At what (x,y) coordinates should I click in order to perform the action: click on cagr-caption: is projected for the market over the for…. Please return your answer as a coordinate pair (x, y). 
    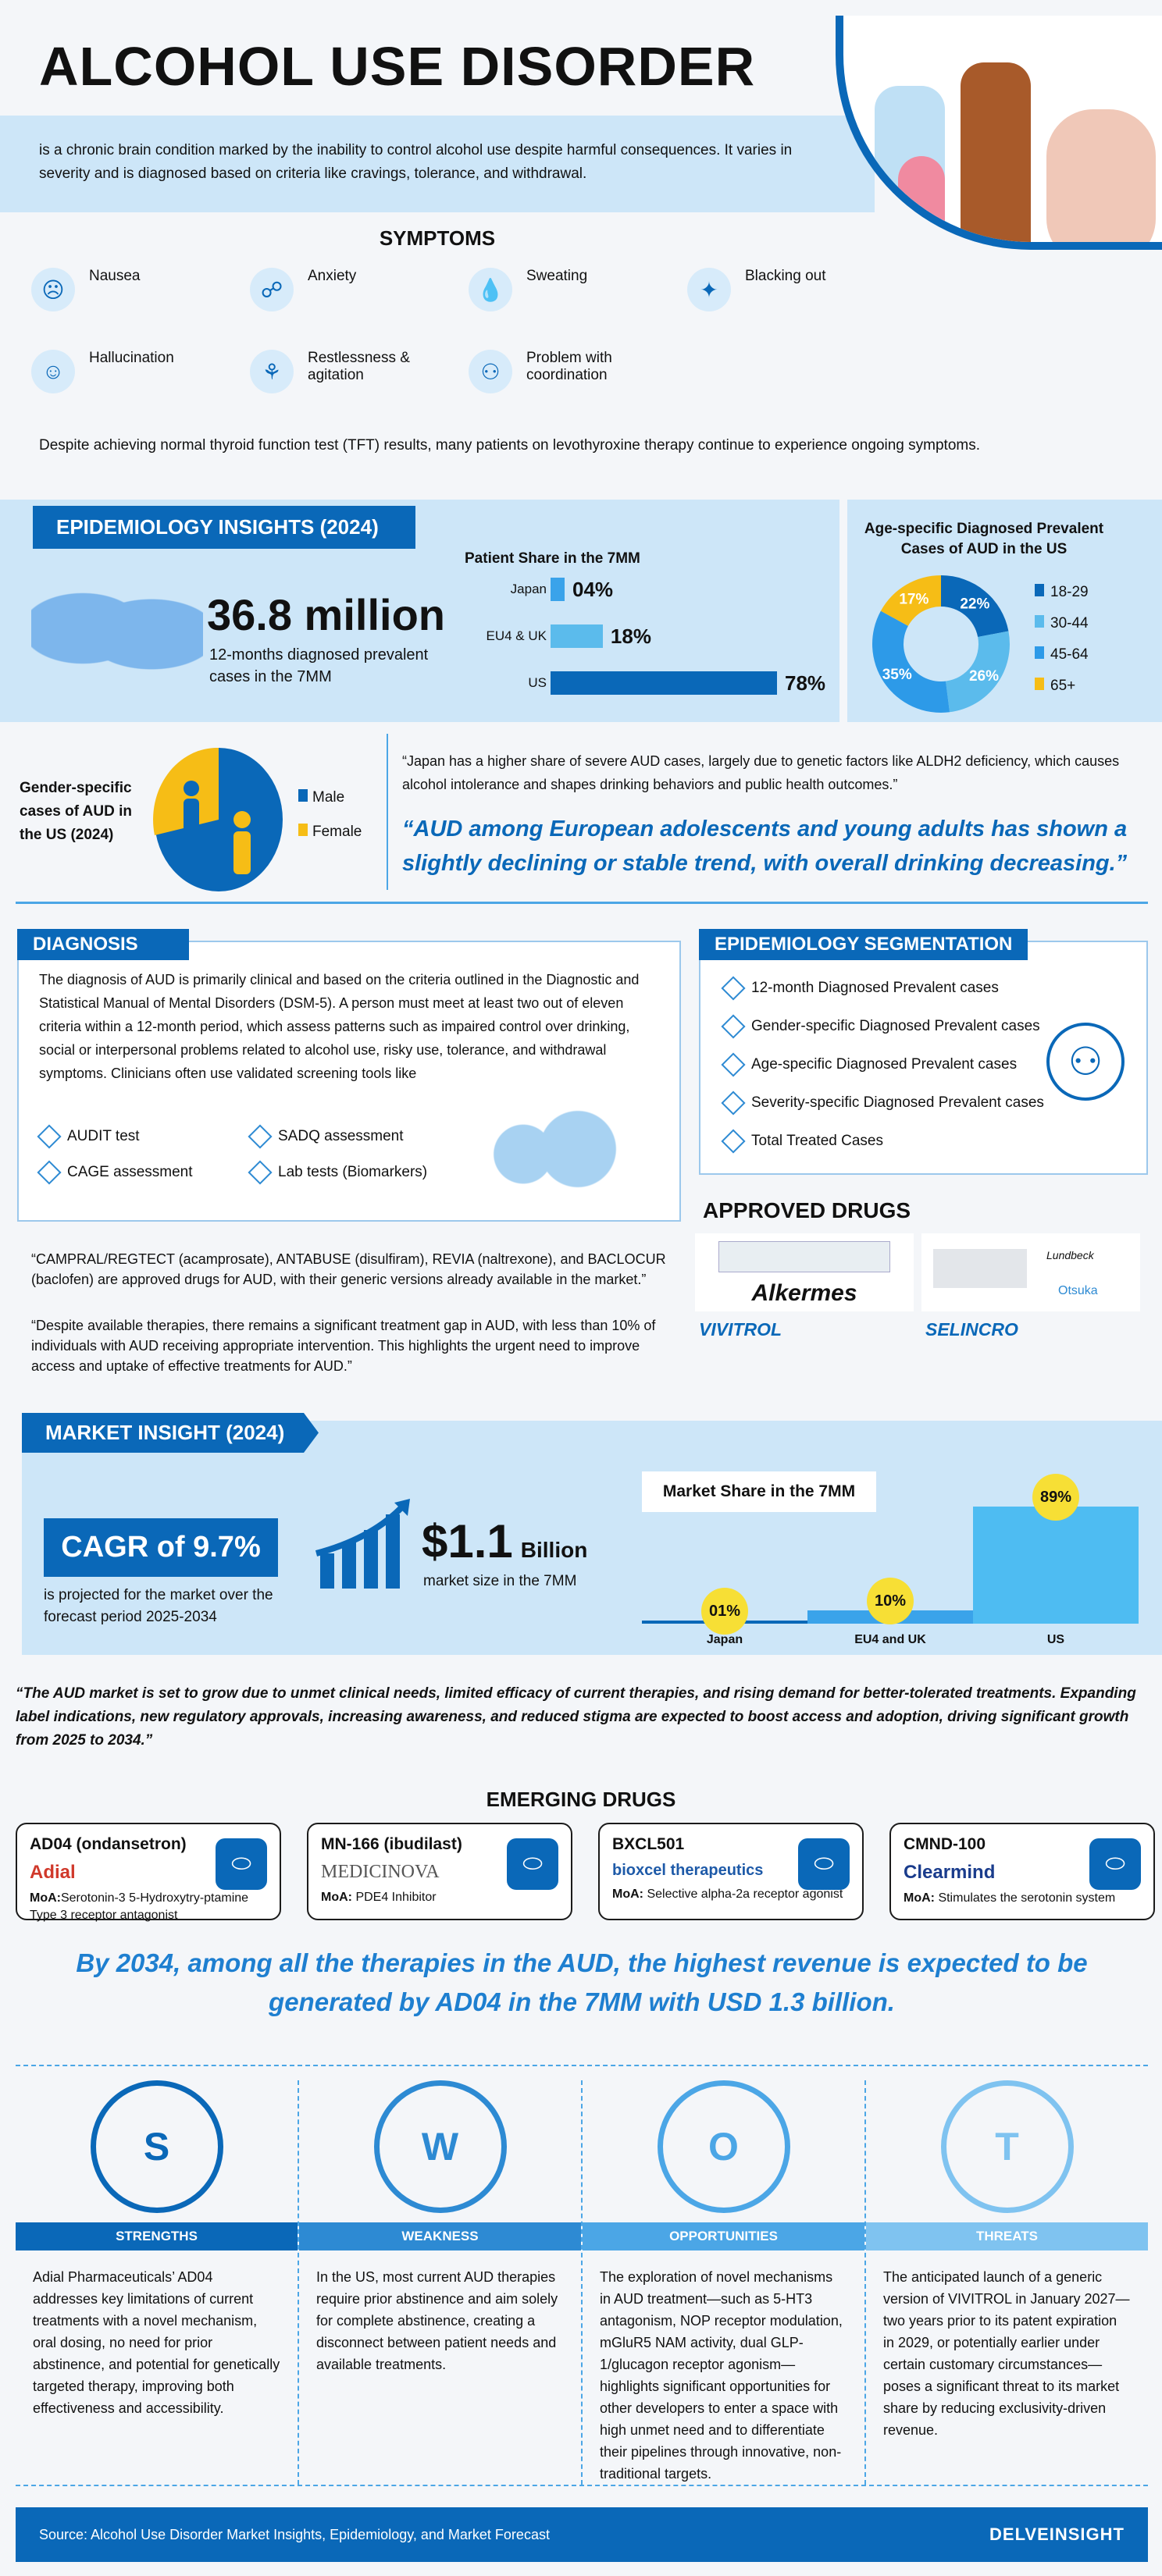
    Looking at the image, I should click on (158, 1606).